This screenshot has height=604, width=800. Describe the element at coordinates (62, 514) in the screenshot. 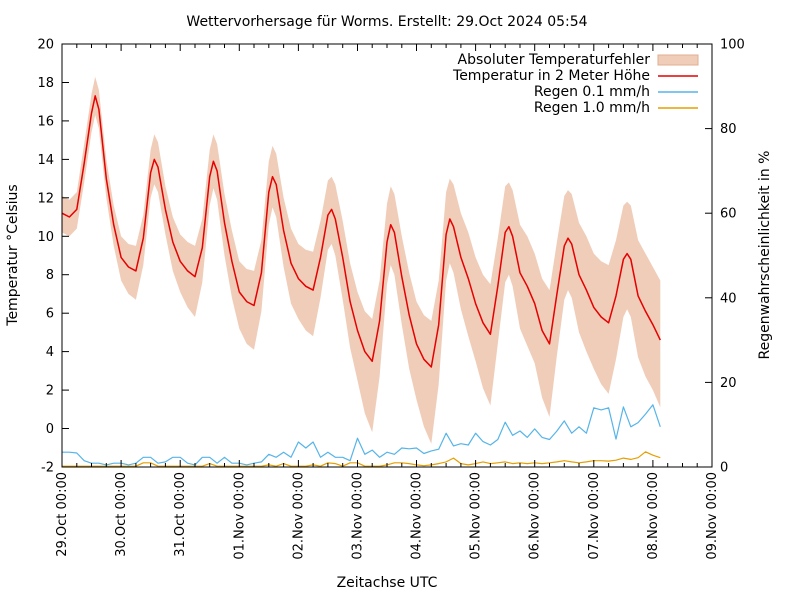

I see `x-tick-label: 29.Oct 00:00` at that location.